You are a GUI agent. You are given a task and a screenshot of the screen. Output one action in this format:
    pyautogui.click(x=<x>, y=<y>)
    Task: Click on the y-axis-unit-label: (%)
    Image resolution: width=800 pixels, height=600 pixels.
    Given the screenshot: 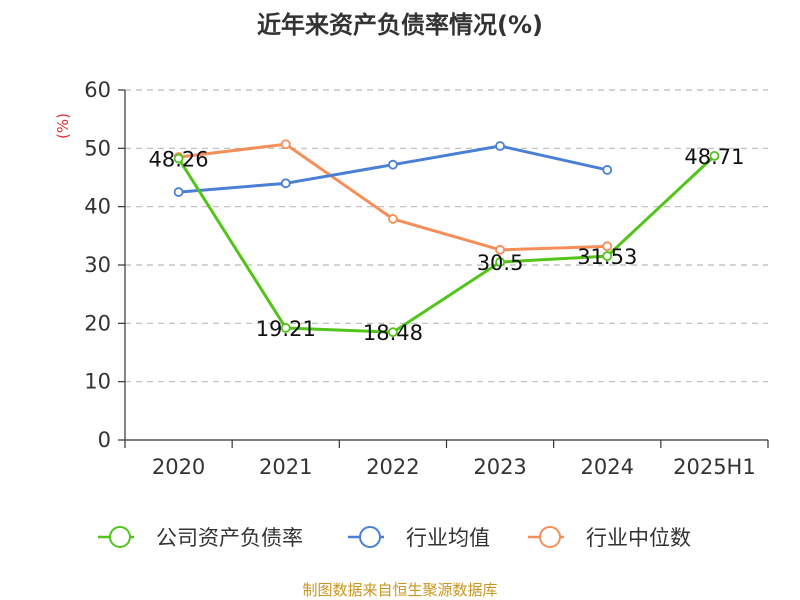 What is the action you would take?
    pyautogui.click(x=63, y=126)
    